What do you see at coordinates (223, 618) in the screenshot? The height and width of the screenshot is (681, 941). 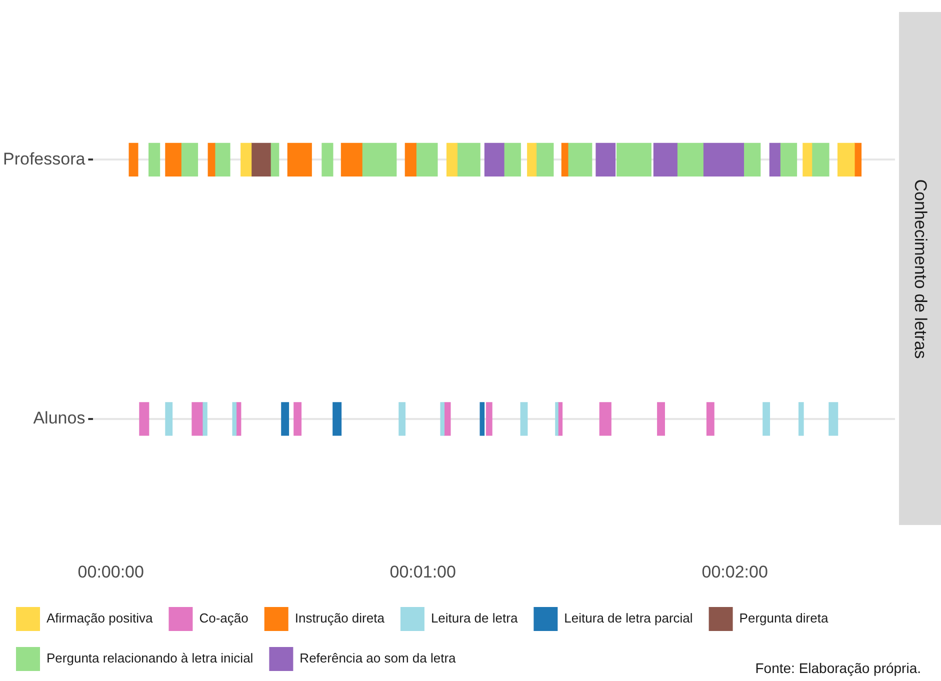 I see `legend-label: Co-ação` at bounding box center [223, 618].